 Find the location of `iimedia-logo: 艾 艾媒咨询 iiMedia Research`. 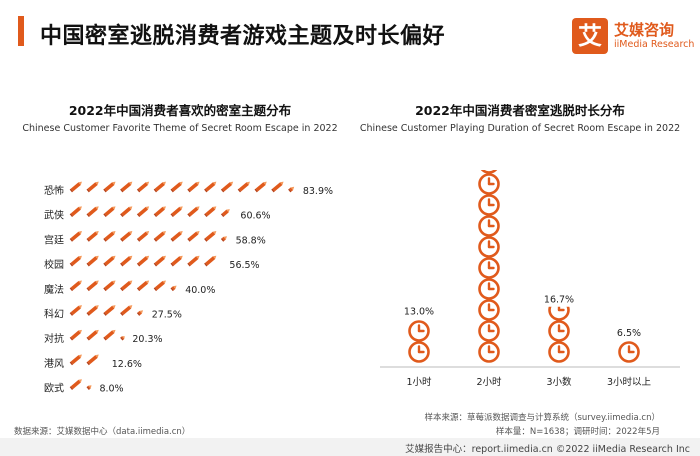

iimedia-logo: 艾 艾媒咨询 iiMedia Research is located at coordinates (633, 36).